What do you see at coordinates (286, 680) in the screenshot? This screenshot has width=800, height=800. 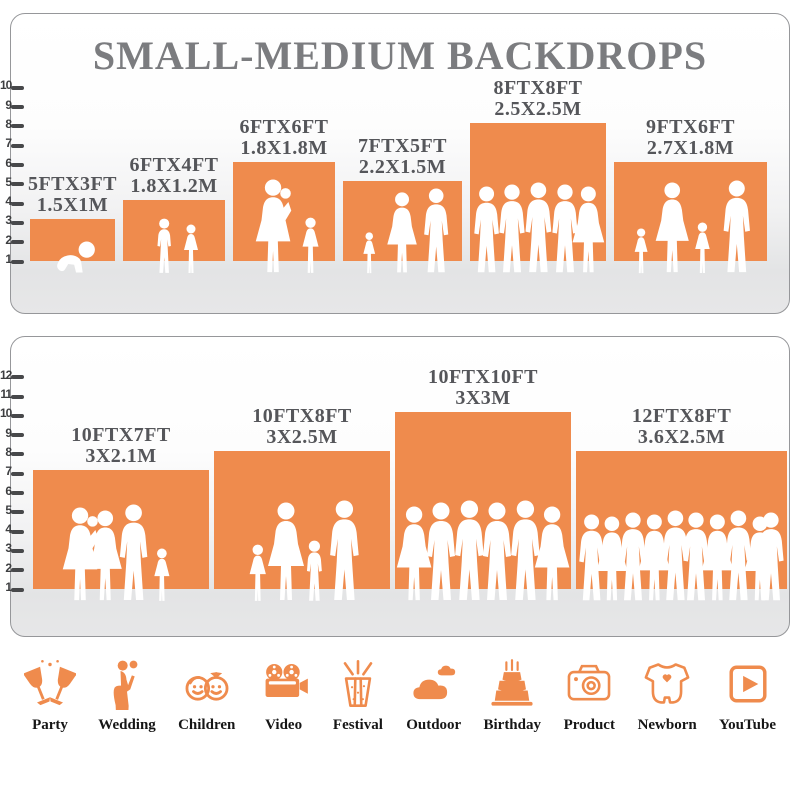 I see `video-icon` at bounding box center [286, 680].